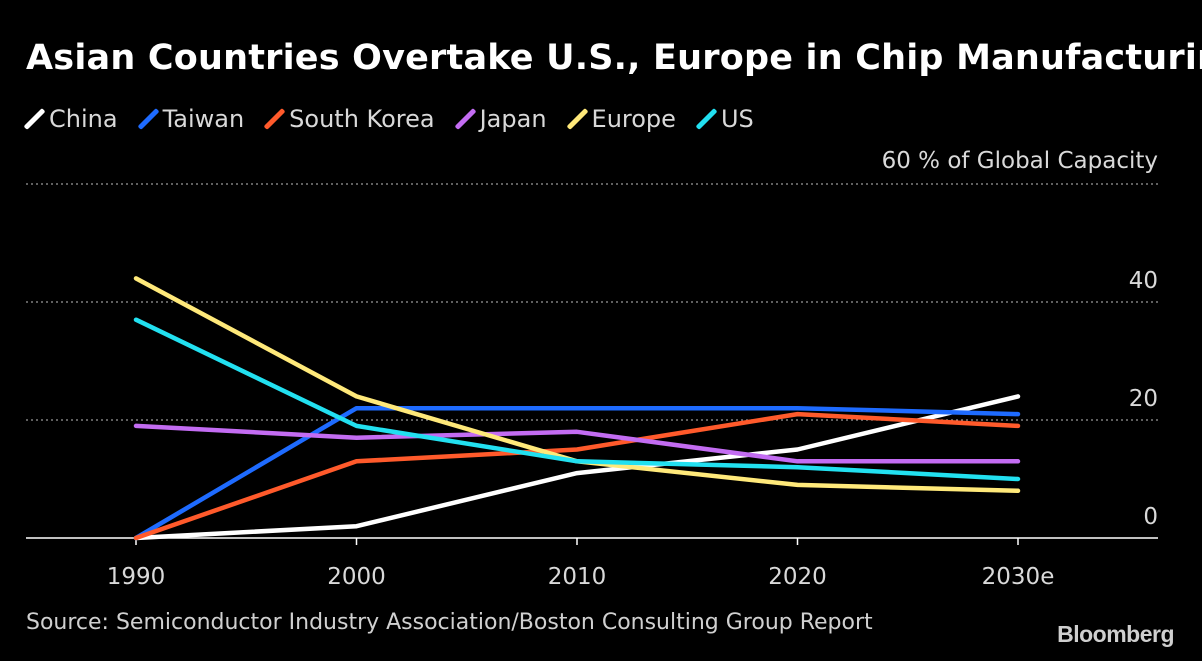 The image size is (1202, 661). I want to click on legend-label: Taiwan, so click(203, 119).